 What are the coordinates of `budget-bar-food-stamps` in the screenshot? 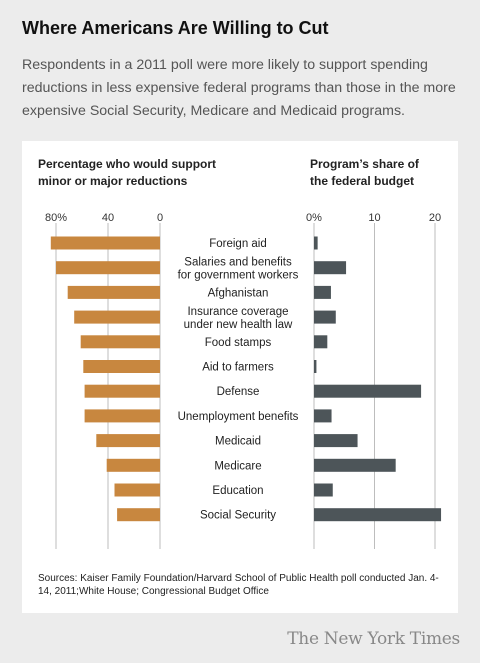 It's located at (321, 342).